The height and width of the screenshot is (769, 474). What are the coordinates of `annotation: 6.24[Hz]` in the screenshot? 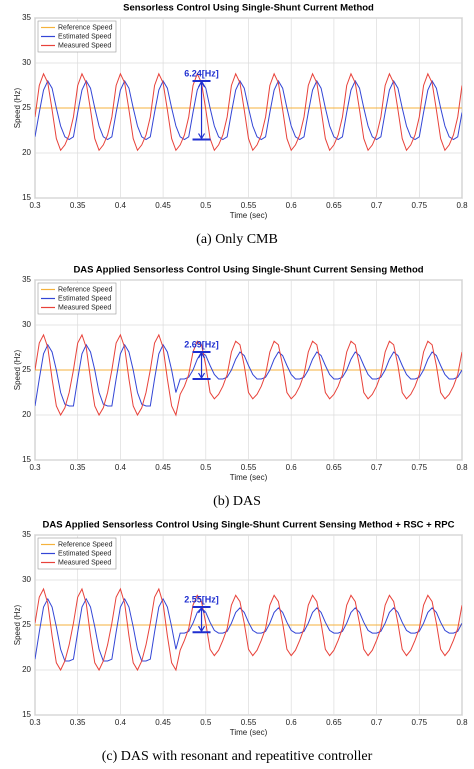 It's located at (201, 73).